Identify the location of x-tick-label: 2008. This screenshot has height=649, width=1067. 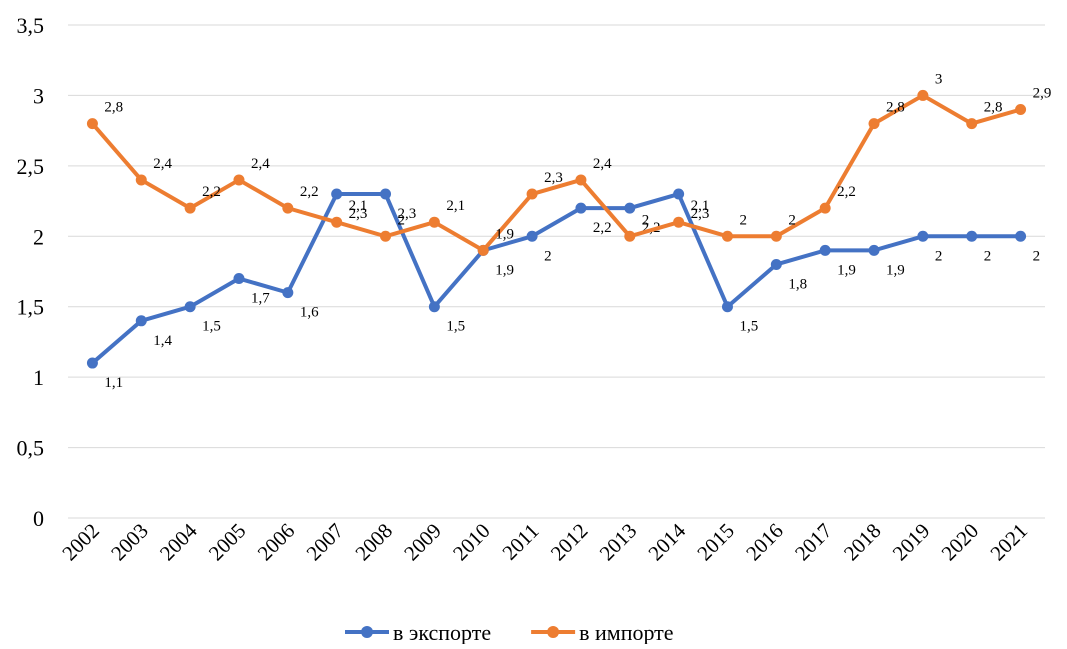
(373, 542).